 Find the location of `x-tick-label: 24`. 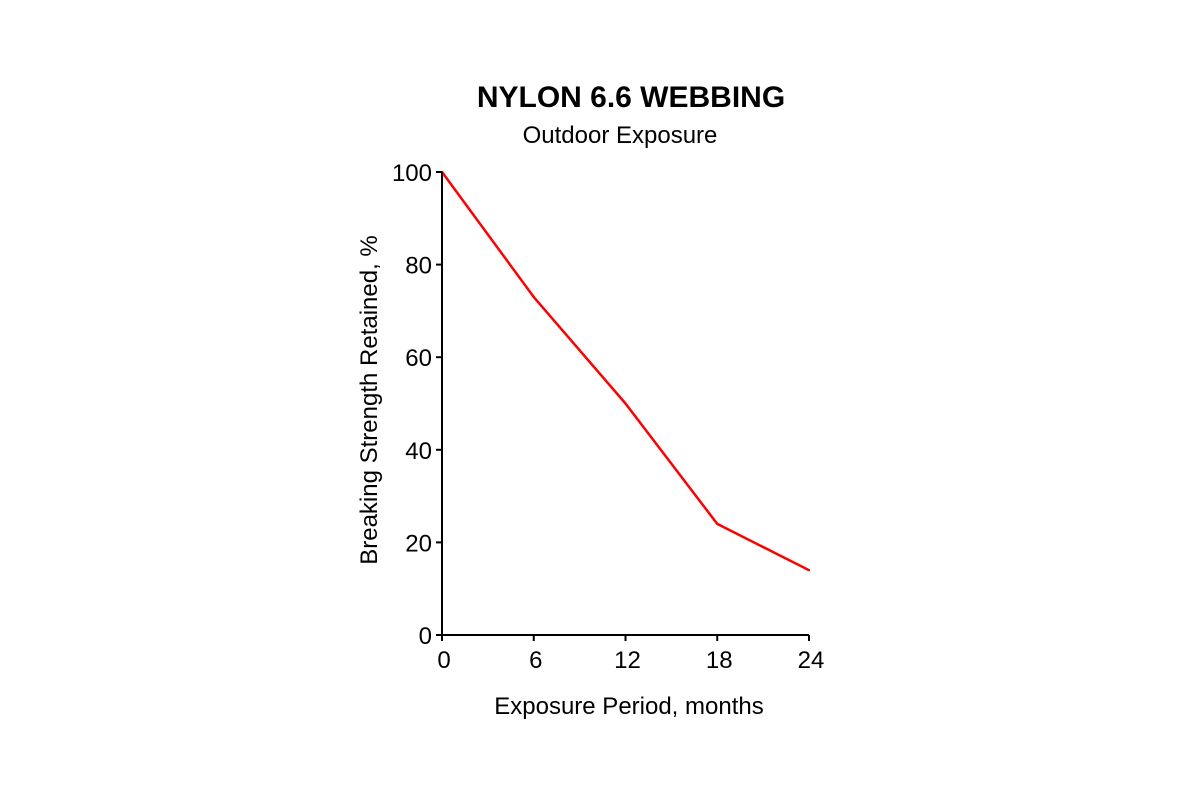

x-tick-label: 24 is located at coordinates (811, 660).